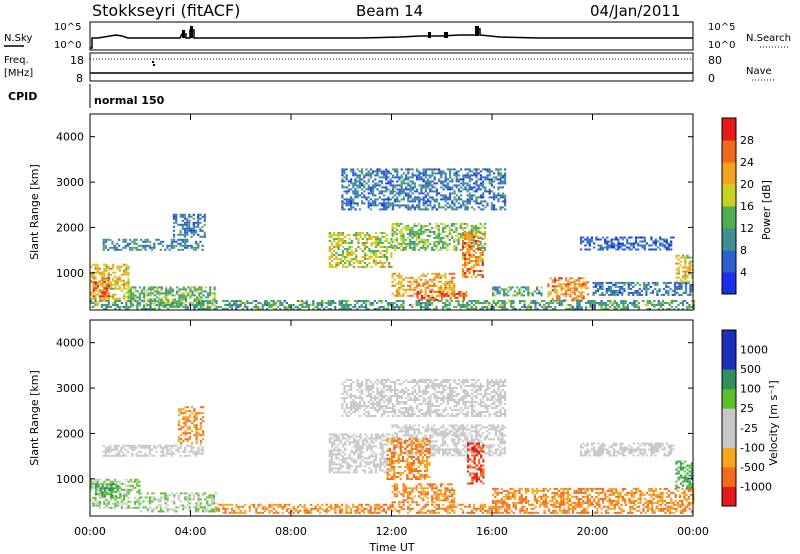  I want to click on nsearch-tick-bottom: 10^0, so click(721, 45).